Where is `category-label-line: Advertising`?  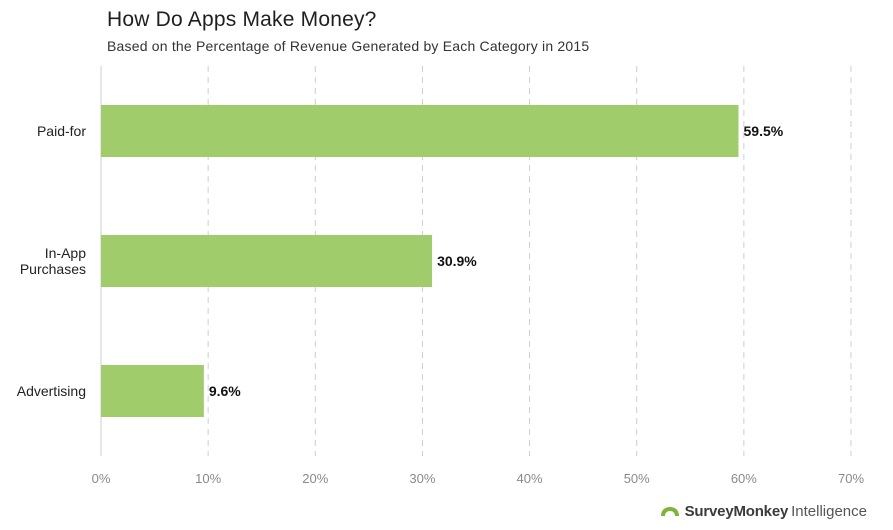 category-label-line: Advertising is located at coordinates (51, 391).